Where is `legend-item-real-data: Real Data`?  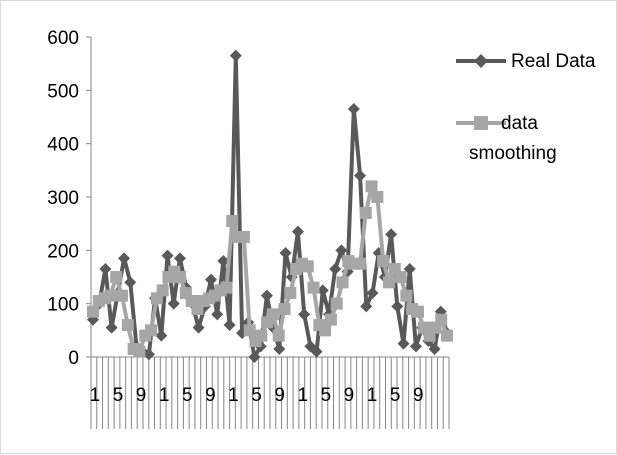
legend-item-real-data: Real Data is located at coordinates (526, 61).